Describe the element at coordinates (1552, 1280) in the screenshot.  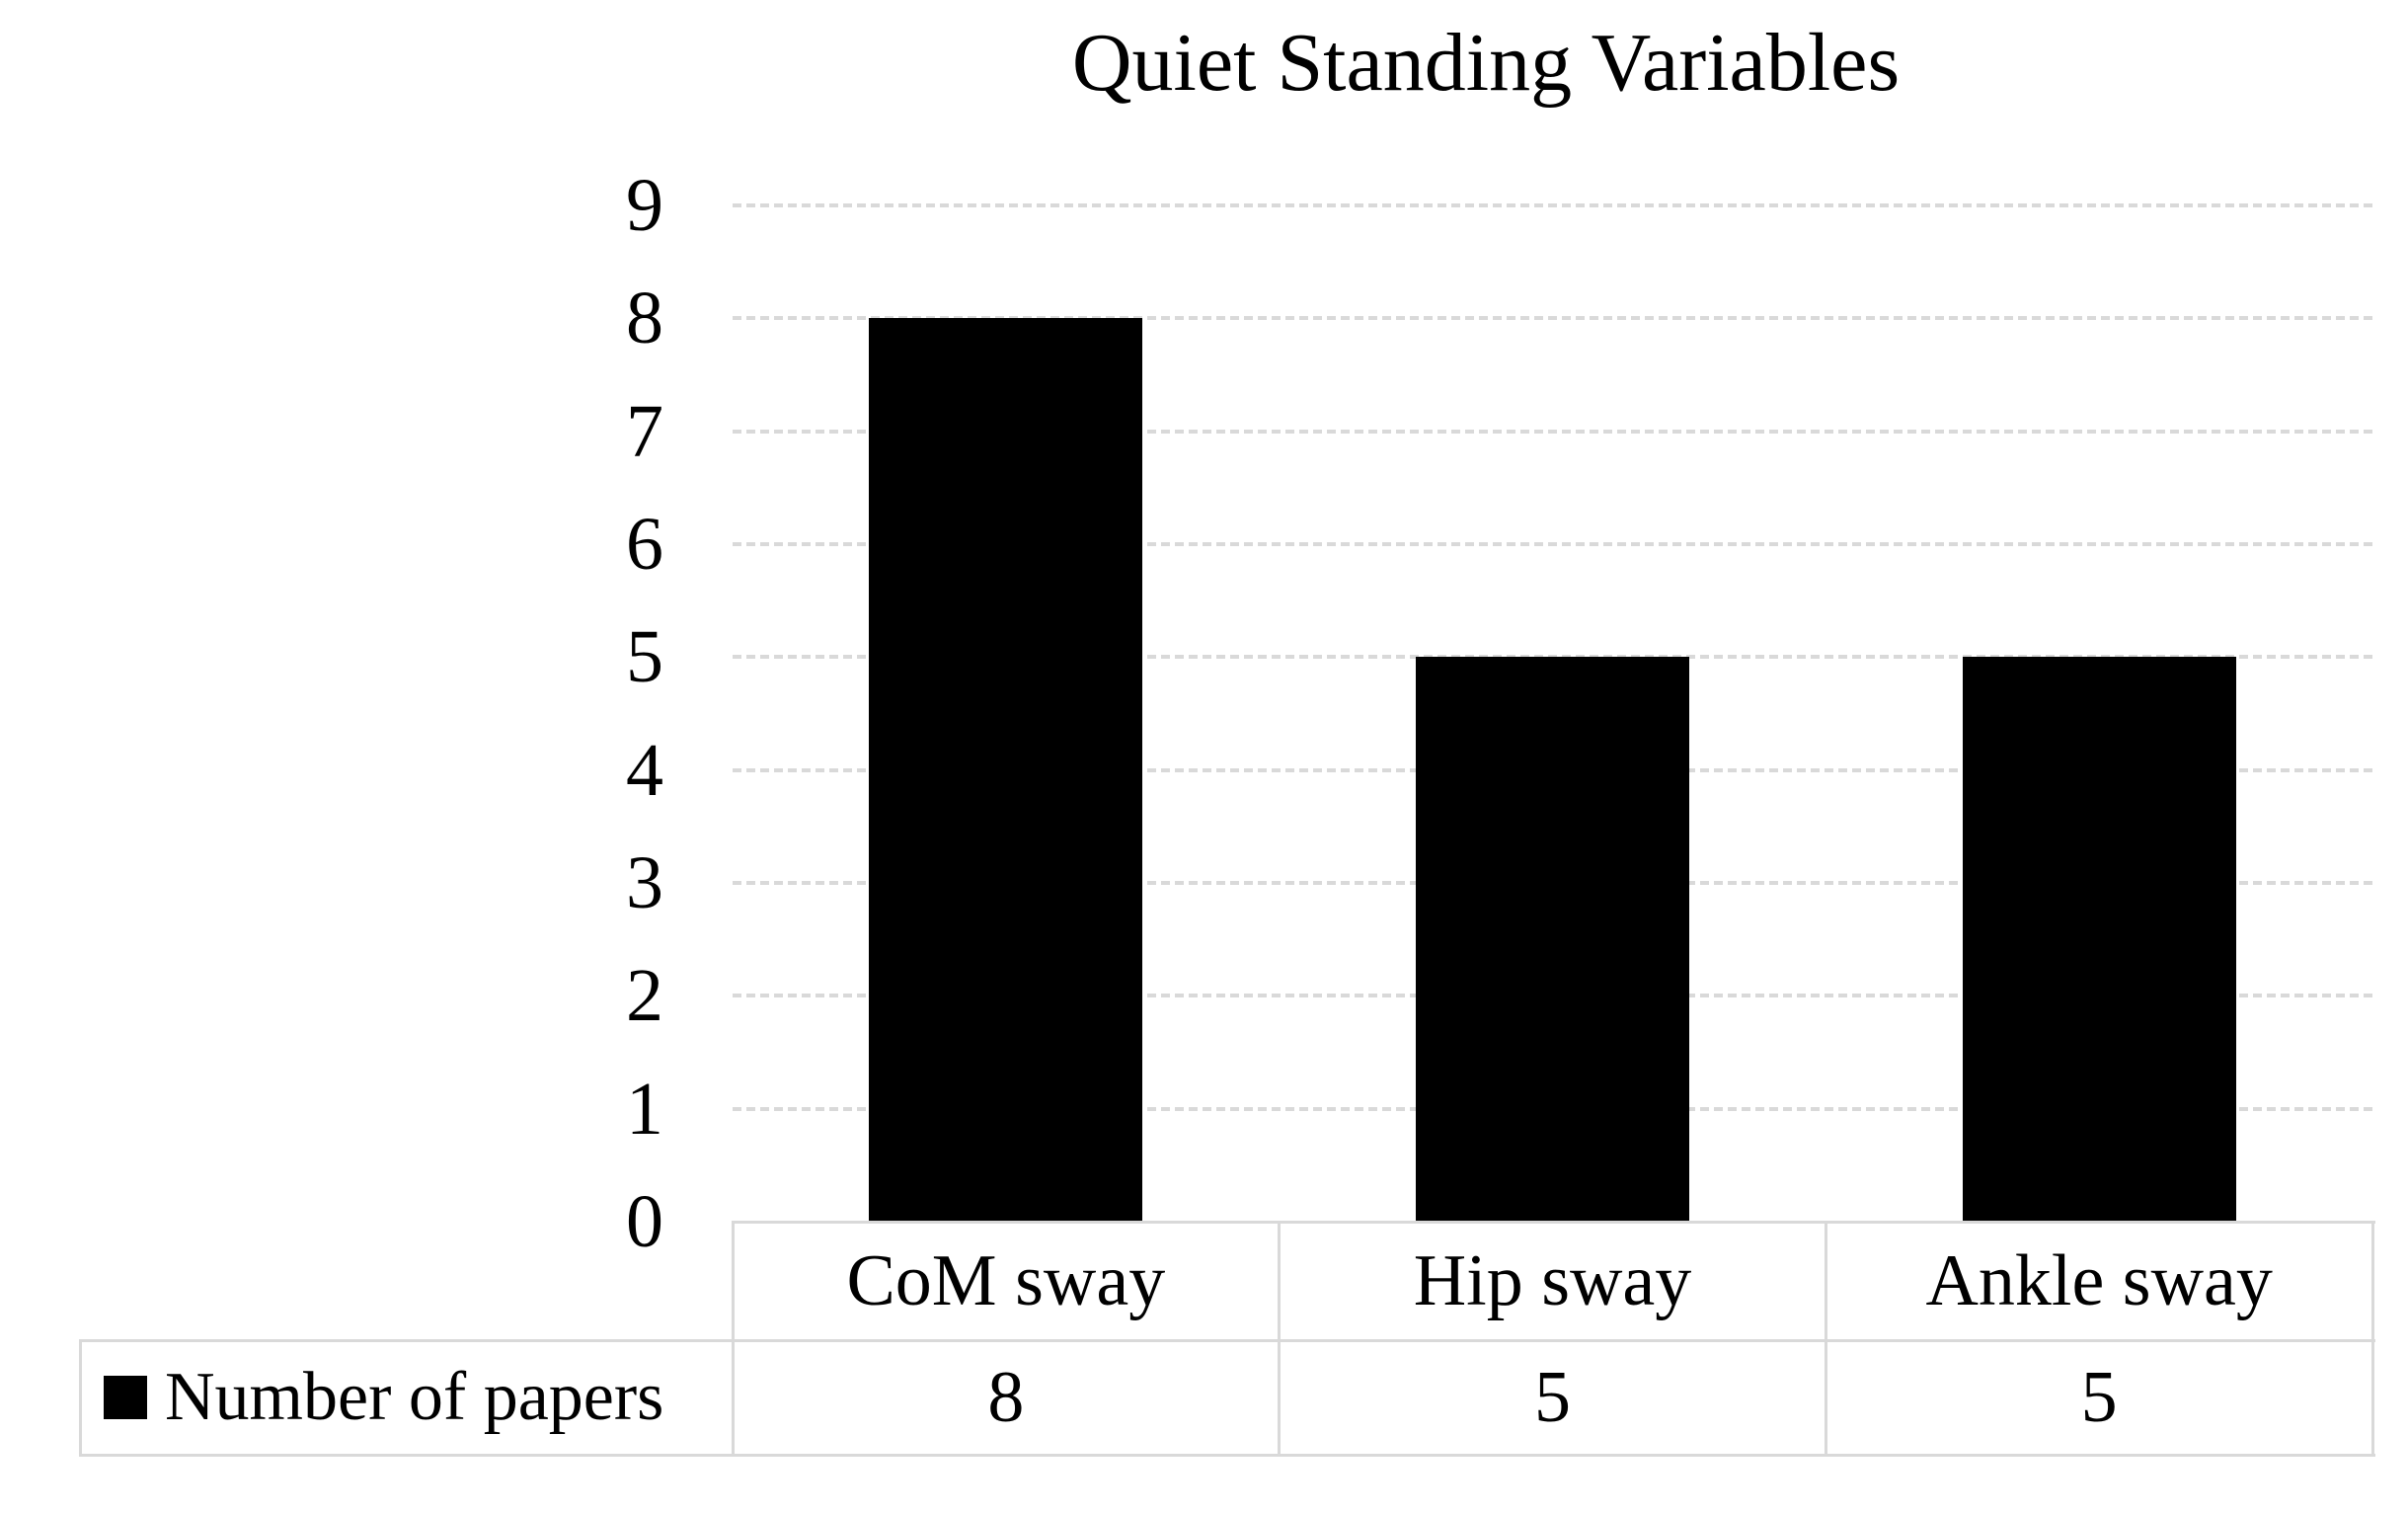
I see `category-cell-hip-sway: Hip sway` at that location.